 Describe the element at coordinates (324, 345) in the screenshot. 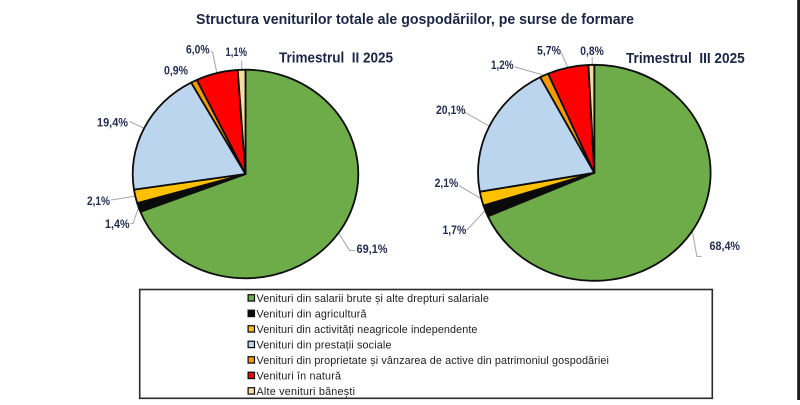

I see `svg-text: Venituri din prestații sociale` at that location.